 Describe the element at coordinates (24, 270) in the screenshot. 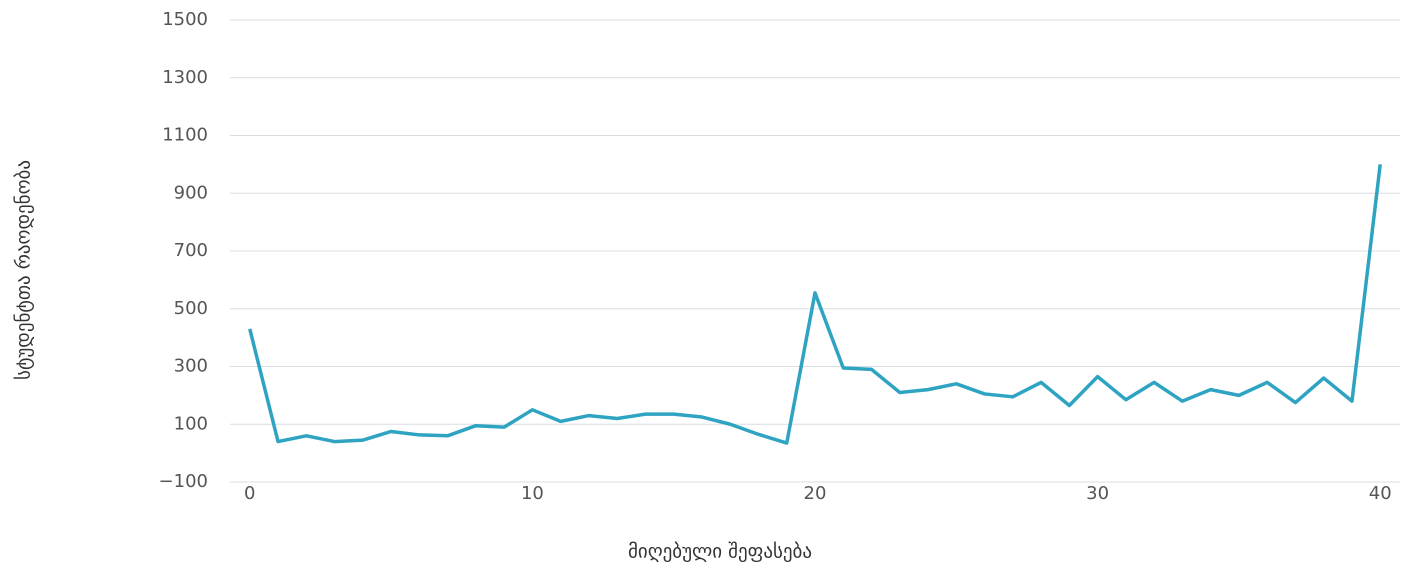

I see `y-axis-title: სტუდენტთა რაოდენობა` at that location.